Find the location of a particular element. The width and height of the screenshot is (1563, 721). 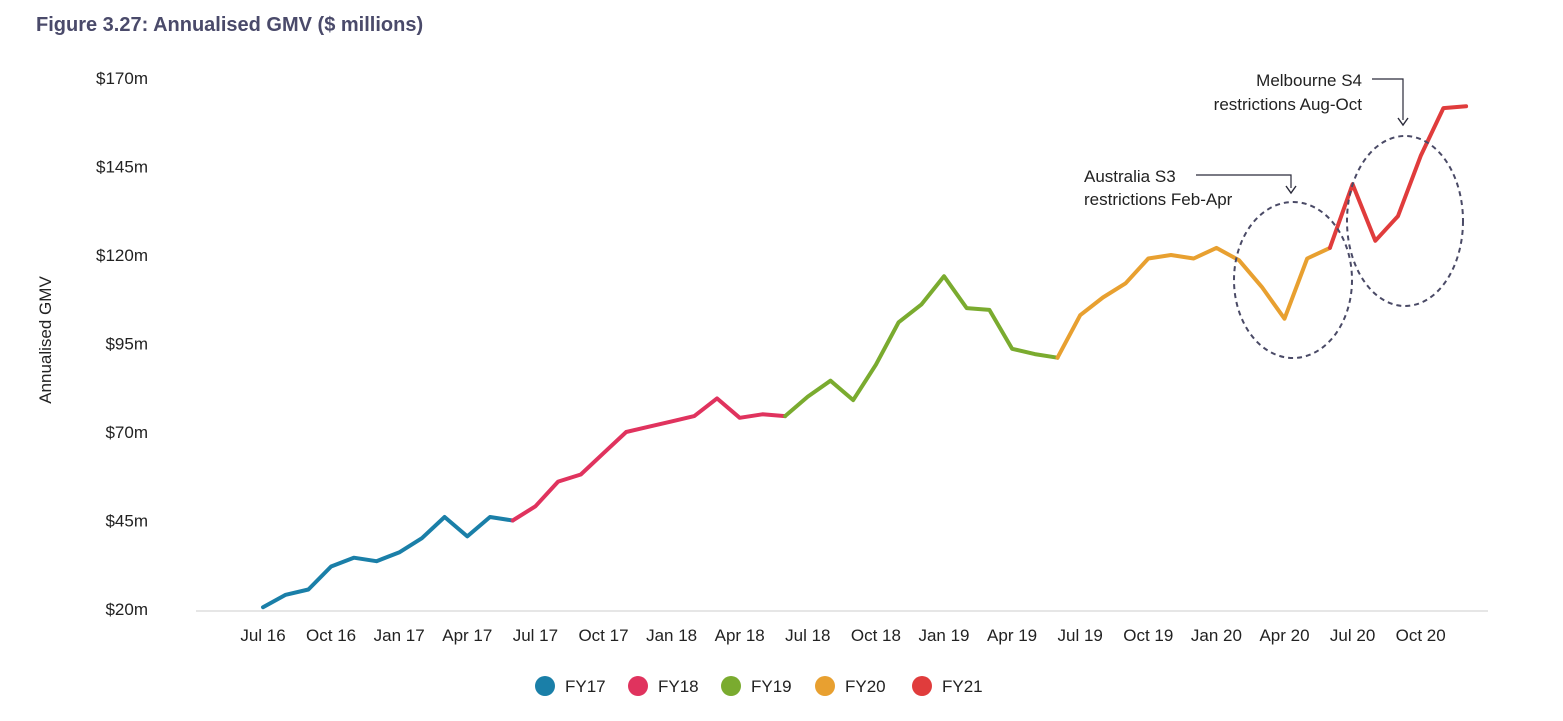

annotation-label: Melbourne S4 is located at coordinates (1309, 80).